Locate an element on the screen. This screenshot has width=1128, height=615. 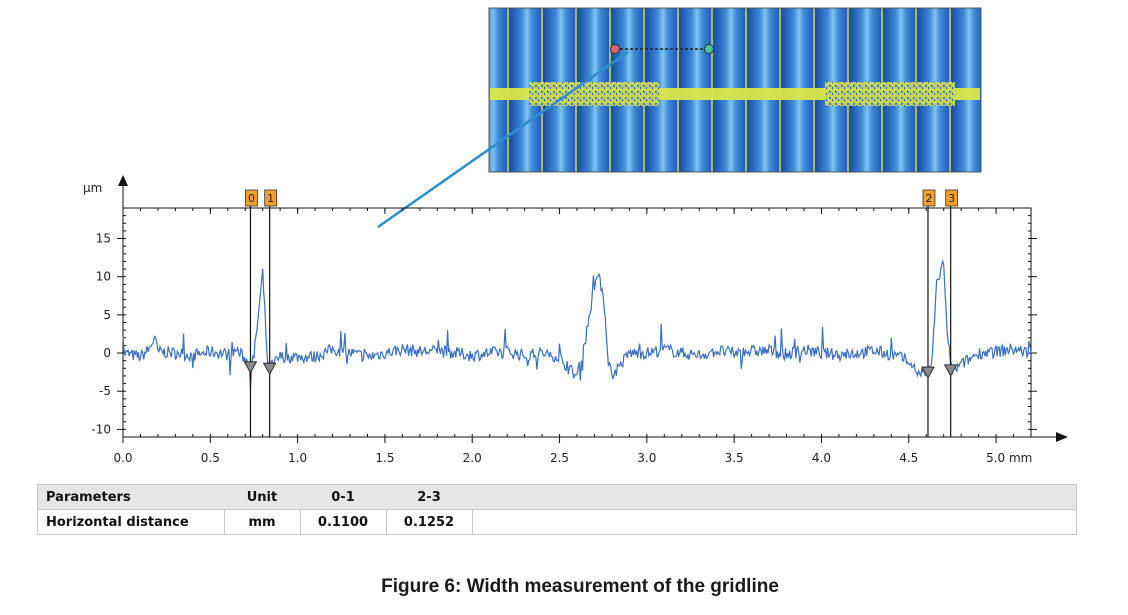
x-tick-label: 3.0 is located at coordinates (646, 458).